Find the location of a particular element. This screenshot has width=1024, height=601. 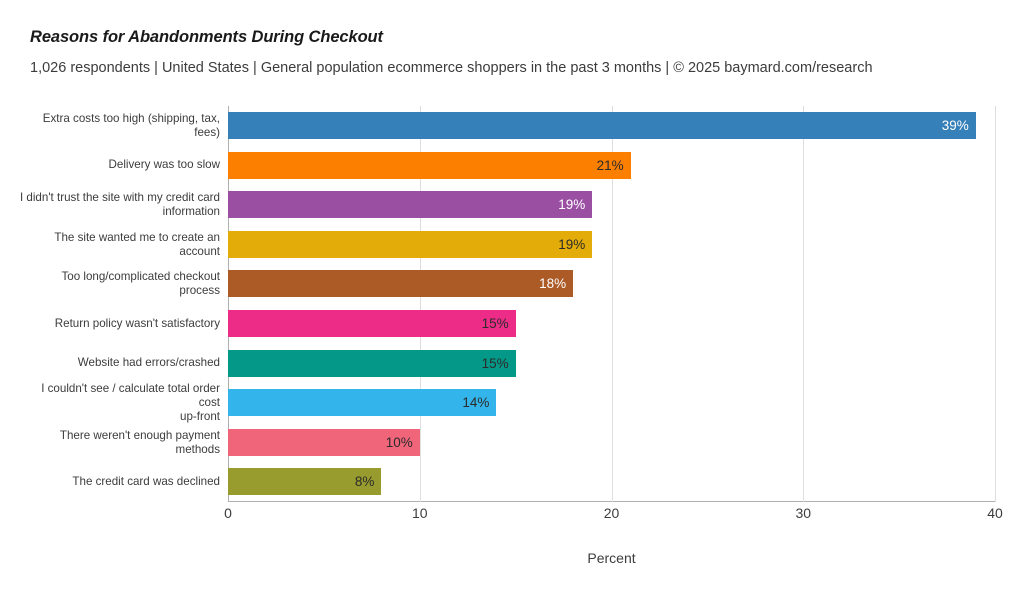

category-label: Website had errors/crashed is located at coordinates (148, 363).